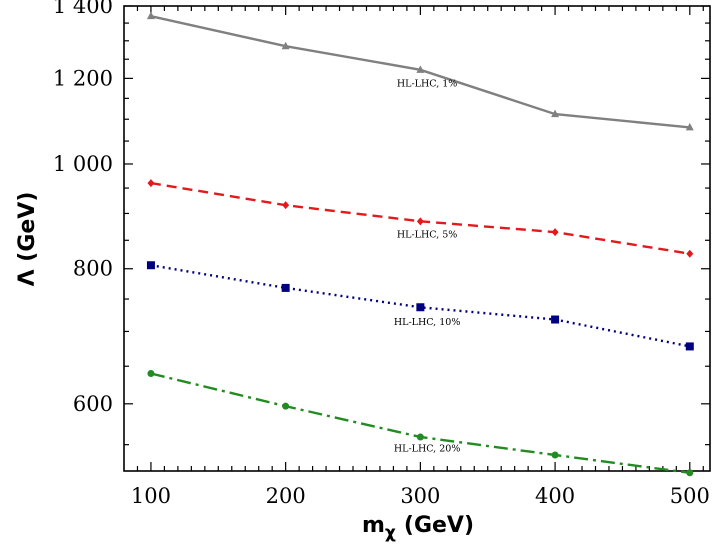 The width and height of the screenshot is (725, 549). What do you see at coordinates (93, 269) in the screenshot?
I see `y-tick-label: 800` at bounding box center [93, 269].